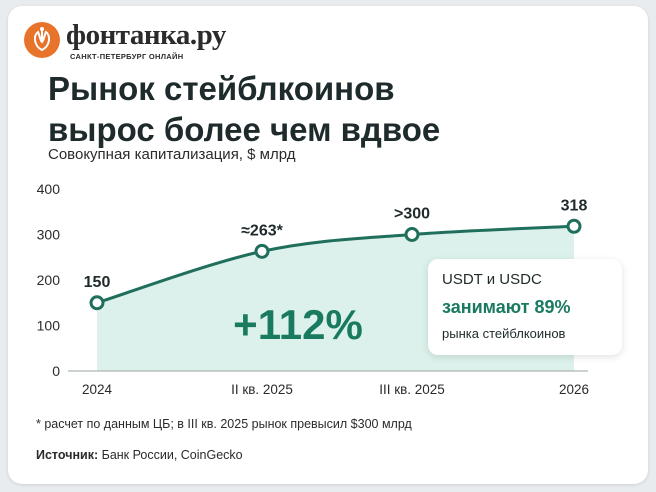 The height and width of the screenshot is (492, 656). Describe the element at coordinates (97, 389) in the screenshot. I see `x-tick-label: 2024` at that location.